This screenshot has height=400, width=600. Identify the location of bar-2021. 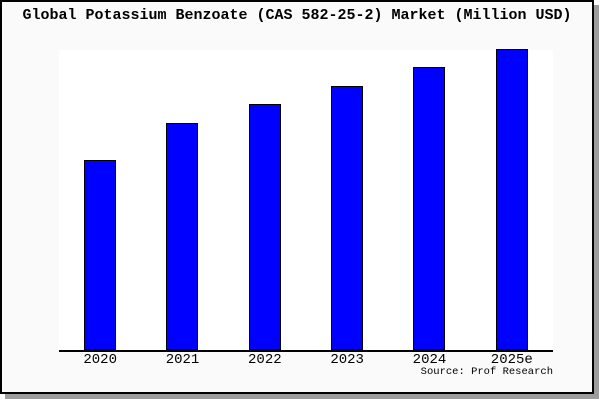
(182, 236).